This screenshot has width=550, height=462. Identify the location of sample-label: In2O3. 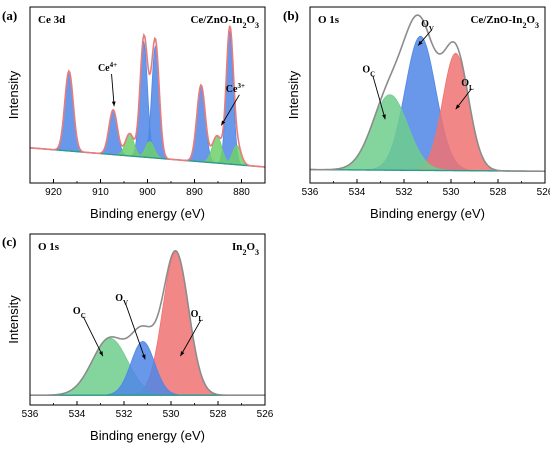
(245, 249).